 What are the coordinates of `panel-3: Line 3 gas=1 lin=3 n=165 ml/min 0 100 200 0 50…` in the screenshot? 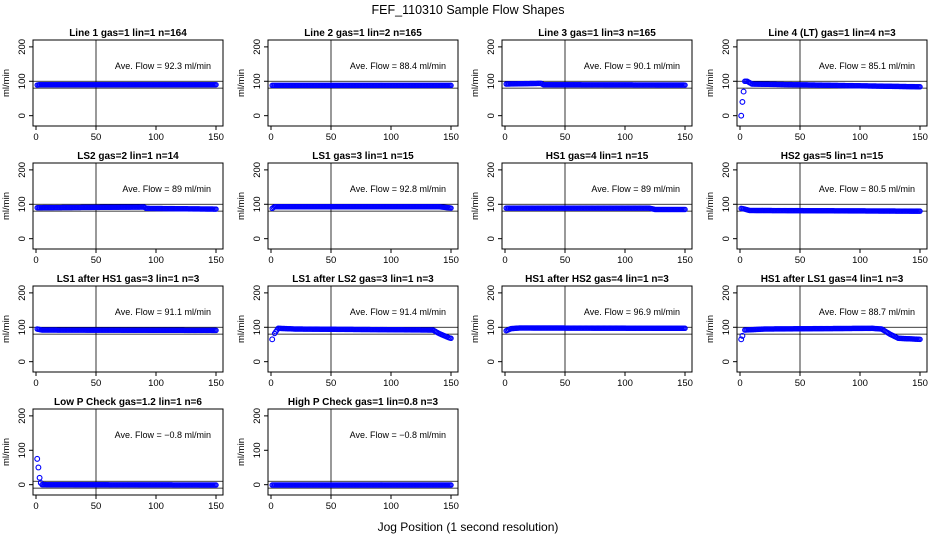 It's located at (581, 85).